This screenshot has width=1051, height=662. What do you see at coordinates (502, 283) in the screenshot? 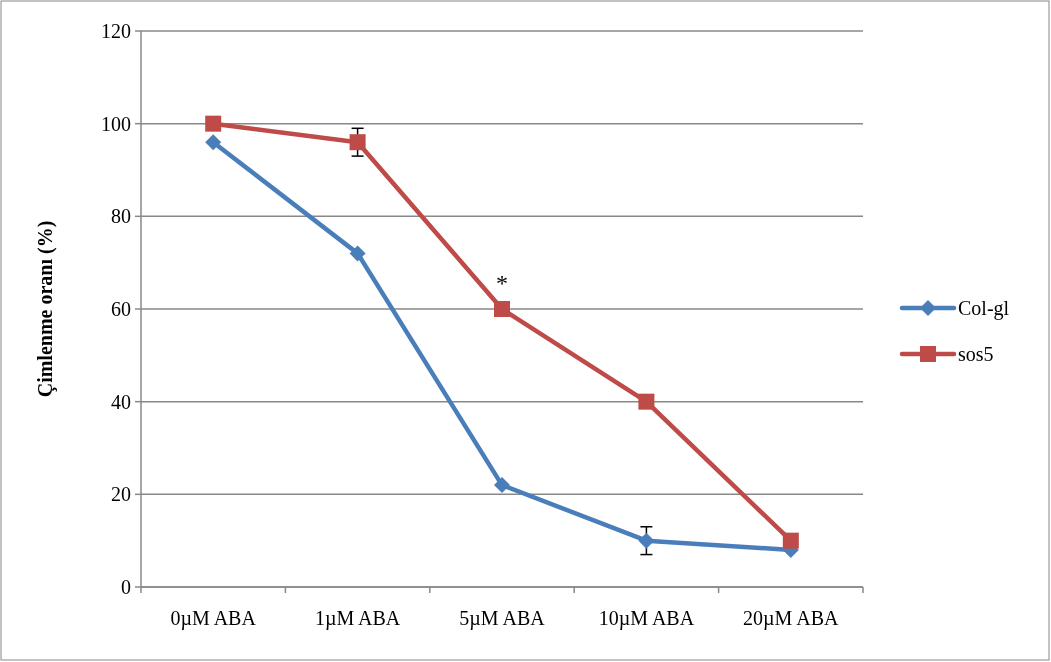
I see `annotation: *` at bounding box center [502, 283].